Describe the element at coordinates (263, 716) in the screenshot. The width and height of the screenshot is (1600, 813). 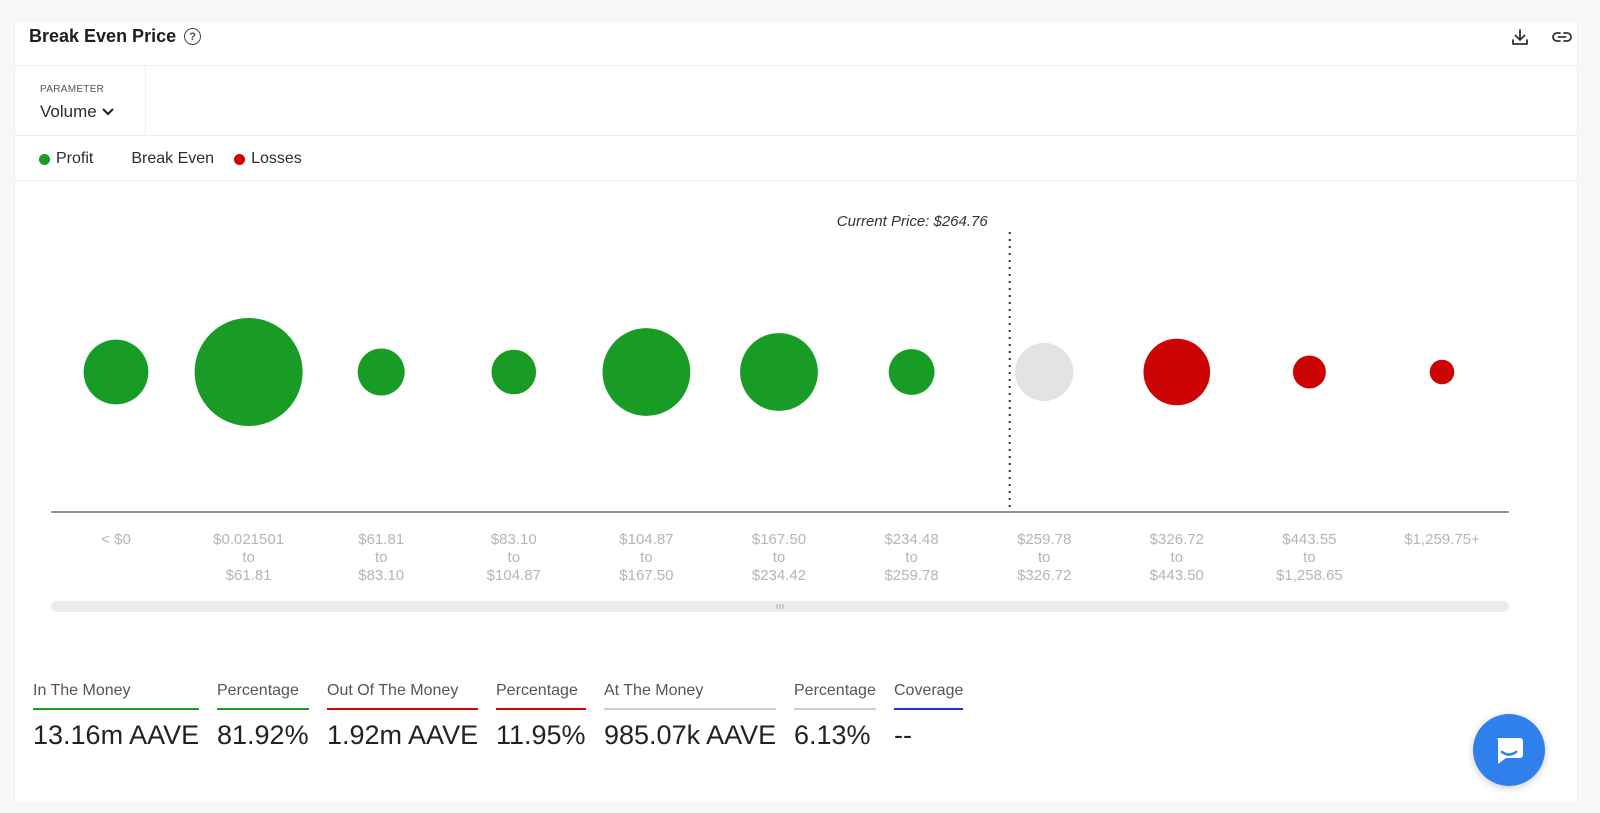
I see `stat-block: Percentage 81.92%` at that location.